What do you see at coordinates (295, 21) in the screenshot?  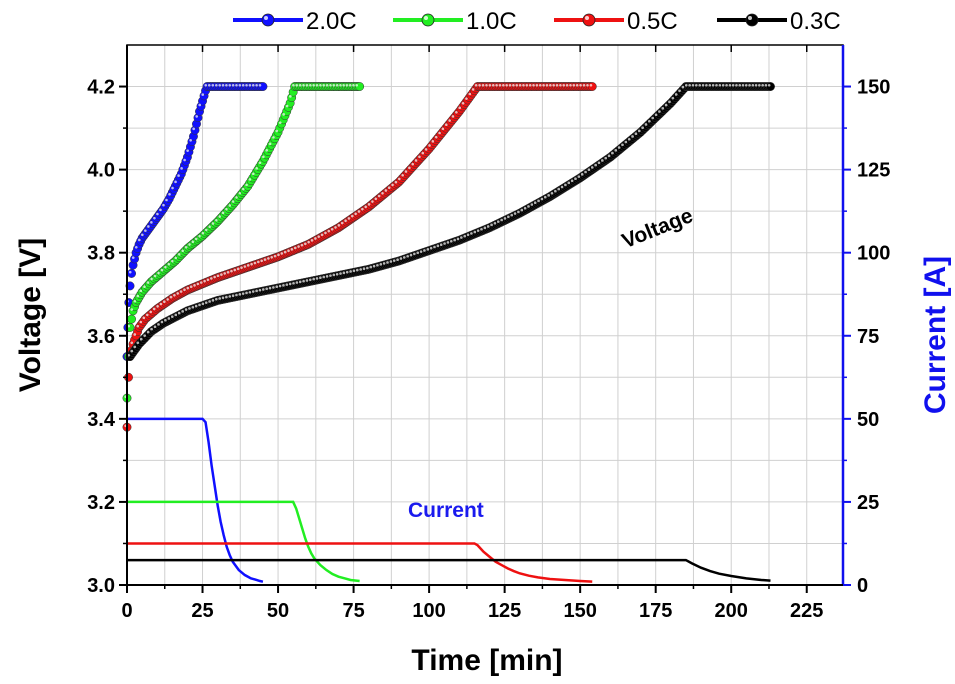 I see `legend-item-2.0C: 2.0C` at bounding box center [295, 21].